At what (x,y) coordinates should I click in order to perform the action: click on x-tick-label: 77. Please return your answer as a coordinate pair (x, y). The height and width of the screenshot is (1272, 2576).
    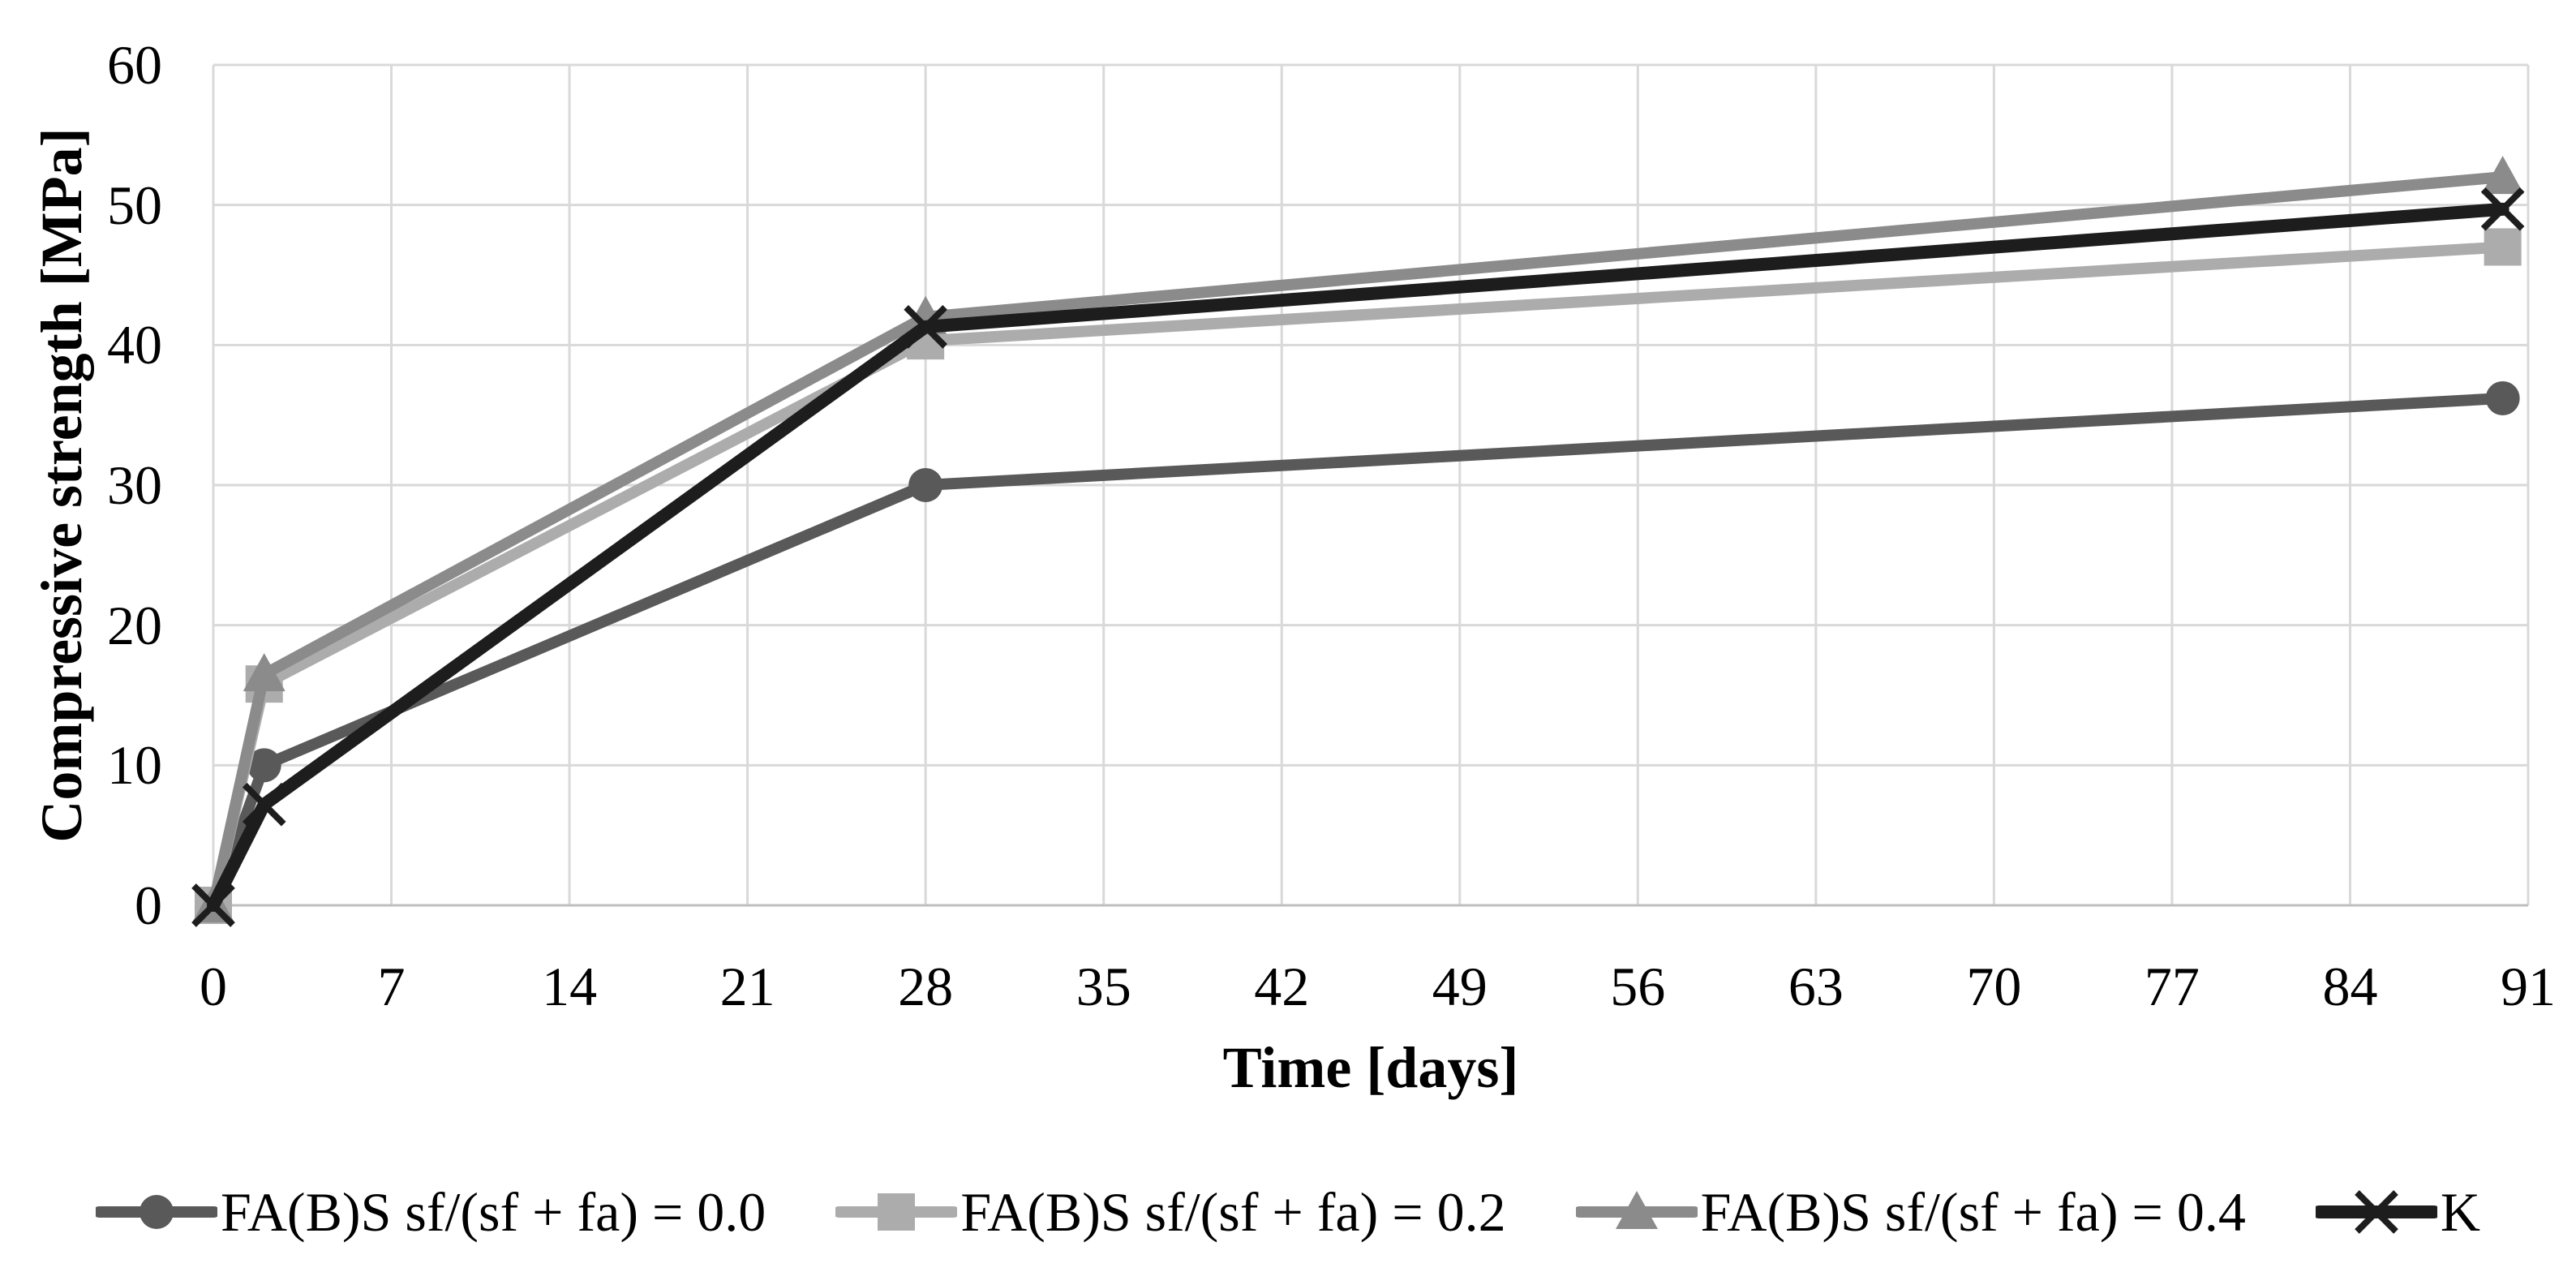
    Looking at the image, I should click on (2172, 986).